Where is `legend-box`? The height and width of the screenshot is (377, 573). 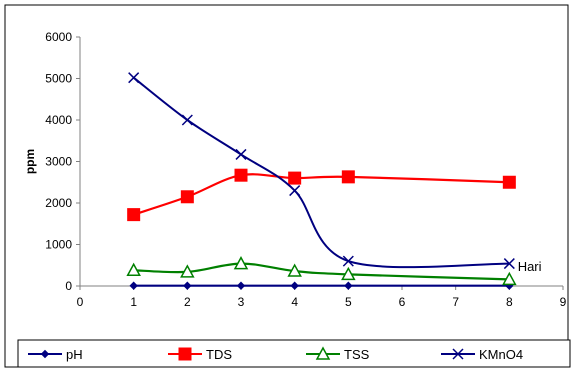
legend-box is located at coordinates (294, 353).